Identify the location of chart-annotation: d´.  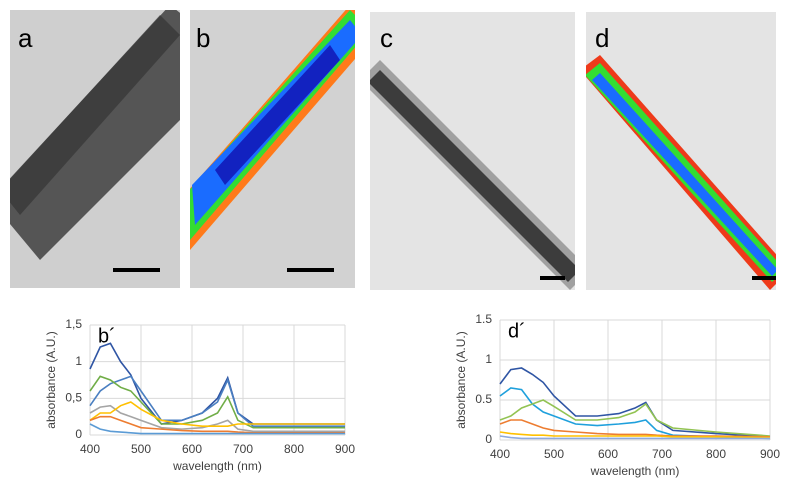
(517, 331).